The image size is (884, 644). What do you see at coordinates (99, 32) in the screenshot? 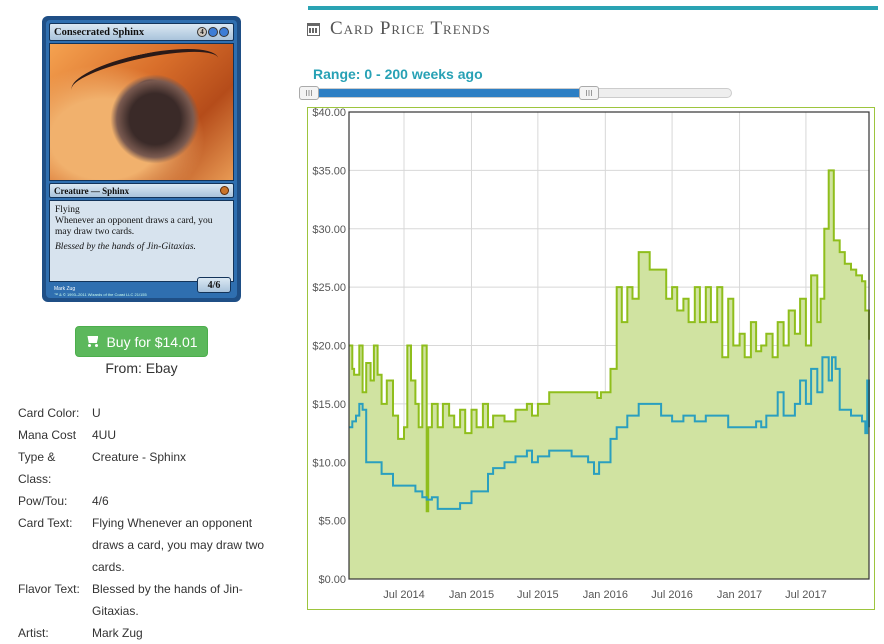
I see `card-name: Consecrated Sphinx` at bounding box center [99, 32].